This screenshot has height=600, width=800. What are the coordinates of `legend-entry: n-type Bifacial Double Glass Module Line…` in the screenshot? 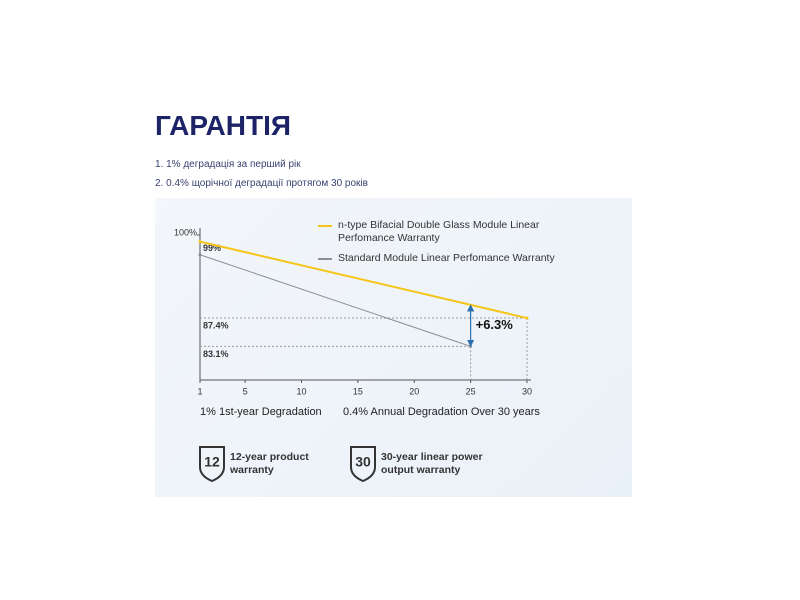 It's located at (448, 232).